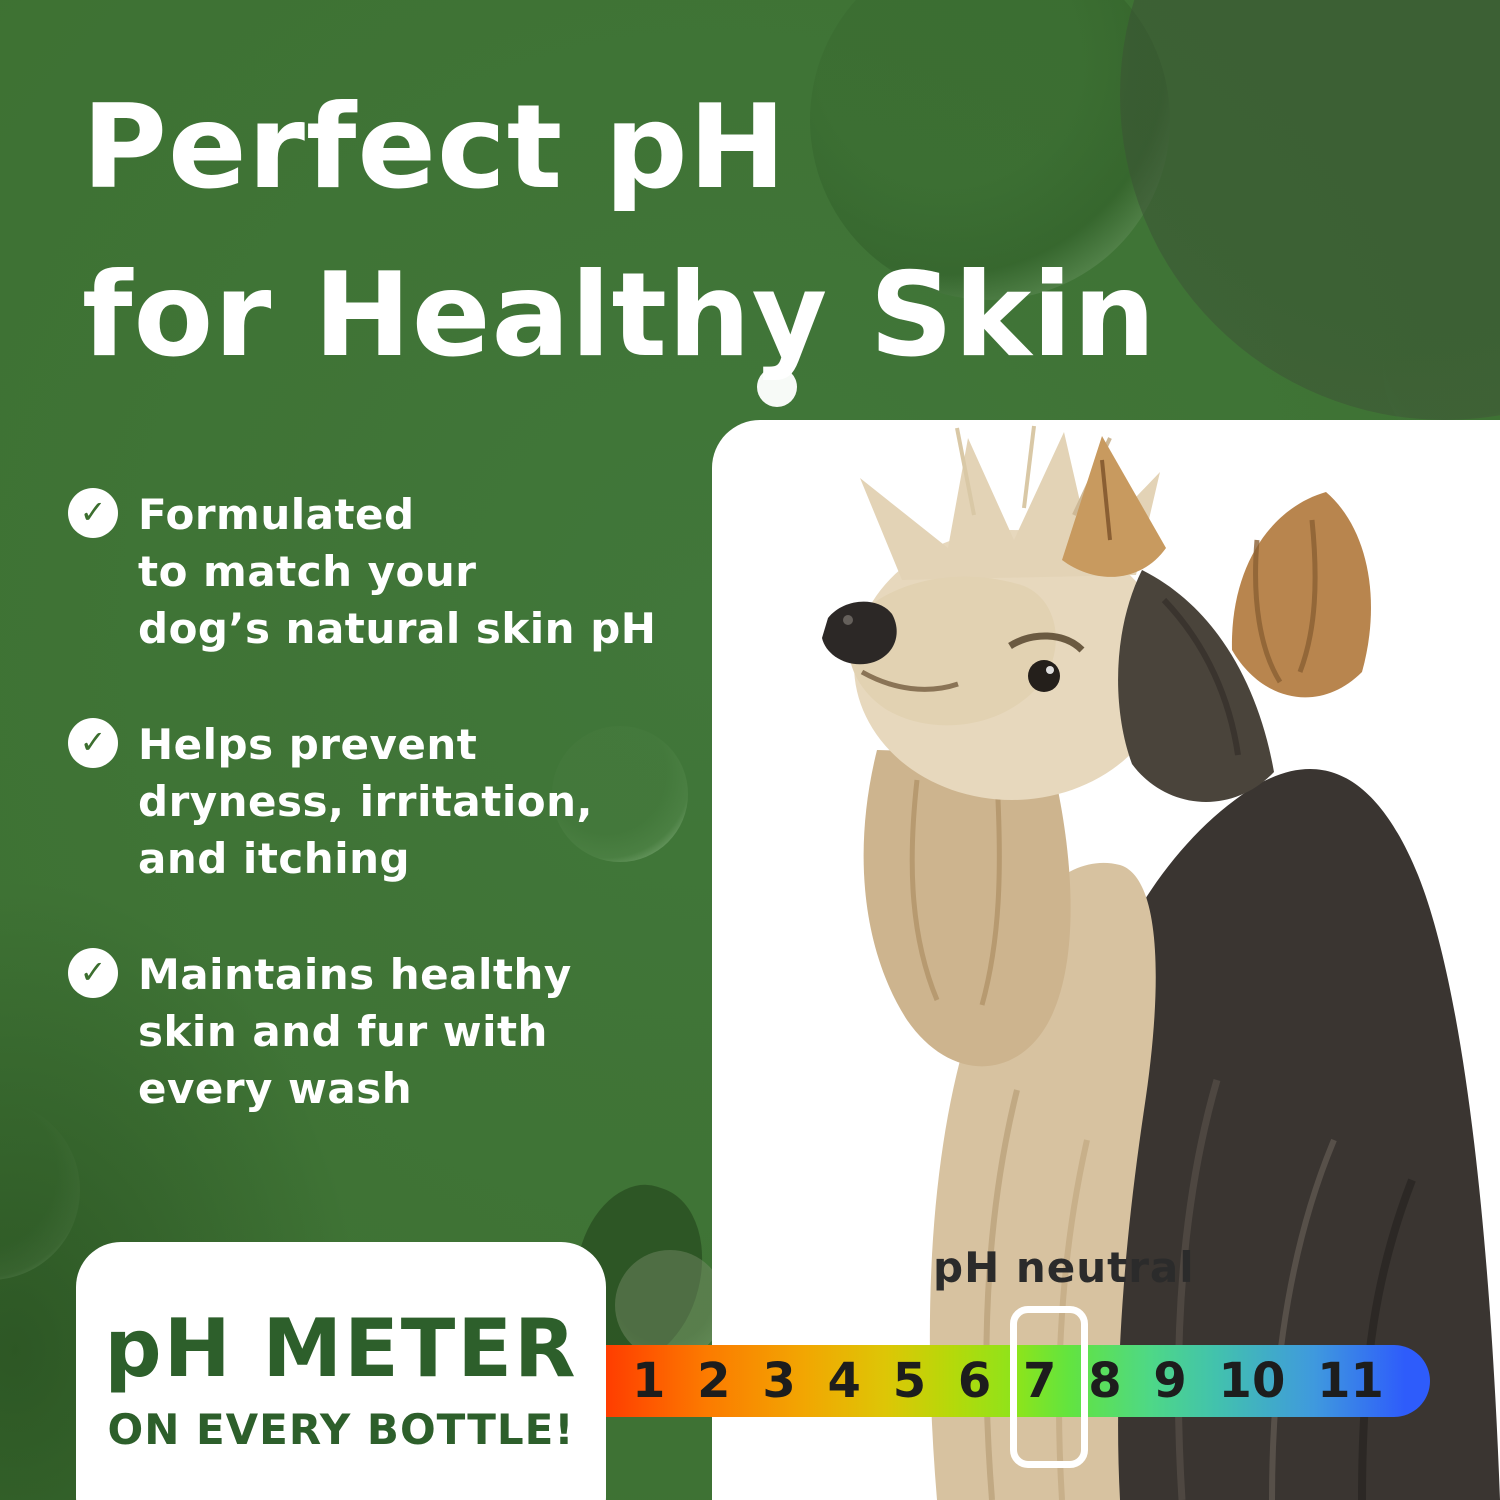 The width and height of the screenshot is (1500, 1500). I want to click on ph-scale-value: 10, so click(1252, 1381).